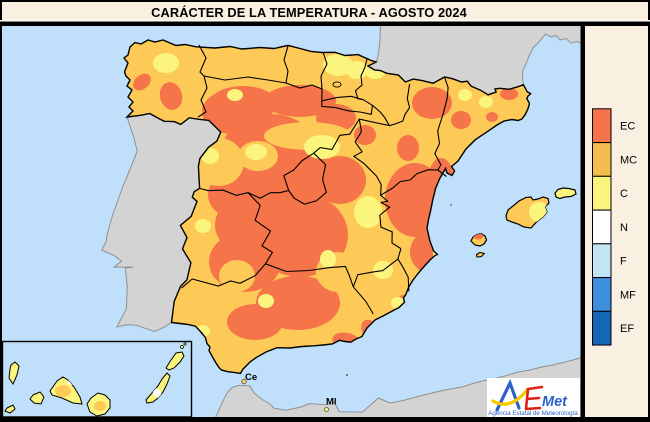 The width and height of the screenshot is (650, 422). What do you see at coordinates (623, 262) in the screenshot?
I see `svg-text: F` at bounding box center [623, 262].